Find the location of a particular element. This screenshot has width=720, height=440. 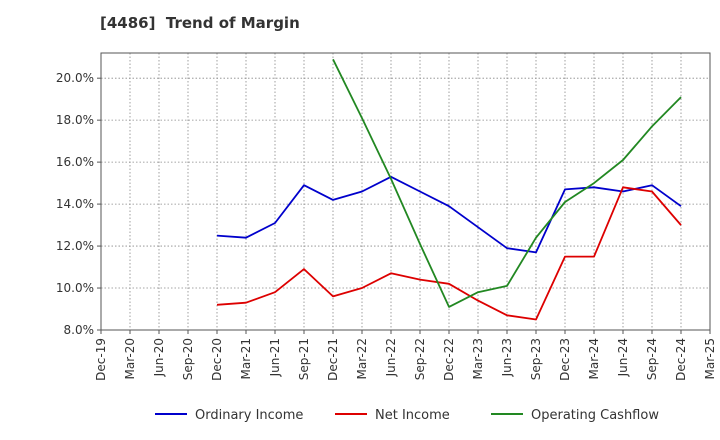

chart-title: [4486] Trend of Margin is located at coordinates (200, 23).